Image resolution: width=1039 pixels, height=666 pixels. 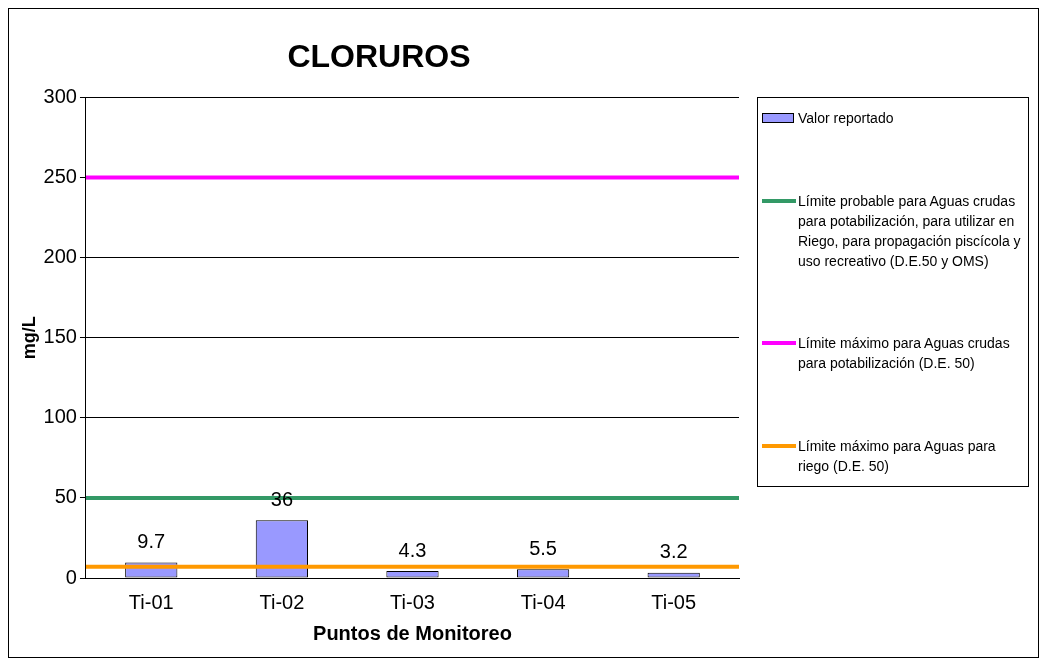 I want to click on y-tick-label: 50, so click(x=65, y=496).